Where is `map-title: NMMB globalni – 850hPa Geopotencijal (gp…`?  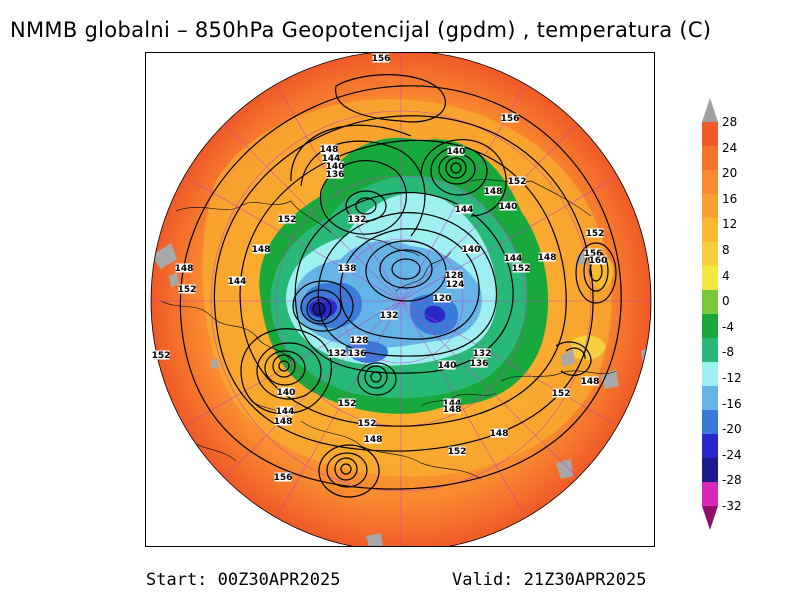
map-title: NMMB globalni – 850hPa Geopotencijal (gp… is located at coordinates (361, 30).